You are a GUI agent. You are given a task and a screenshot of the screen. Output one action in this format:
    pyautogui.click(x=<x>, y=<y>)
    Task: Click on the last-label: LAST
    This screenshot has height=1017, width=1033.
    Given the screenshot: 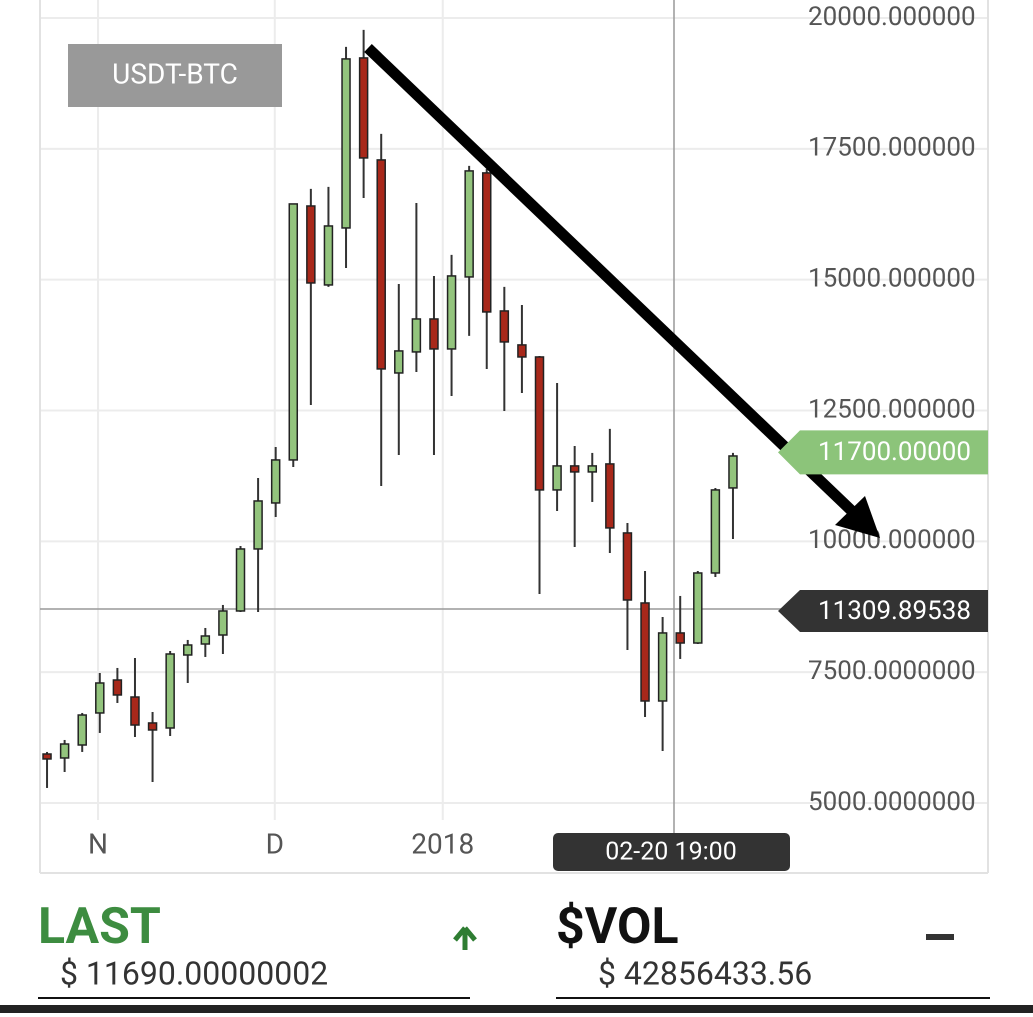 What is the action you would take?
    pyautogui.click(x=99, y=927)
    